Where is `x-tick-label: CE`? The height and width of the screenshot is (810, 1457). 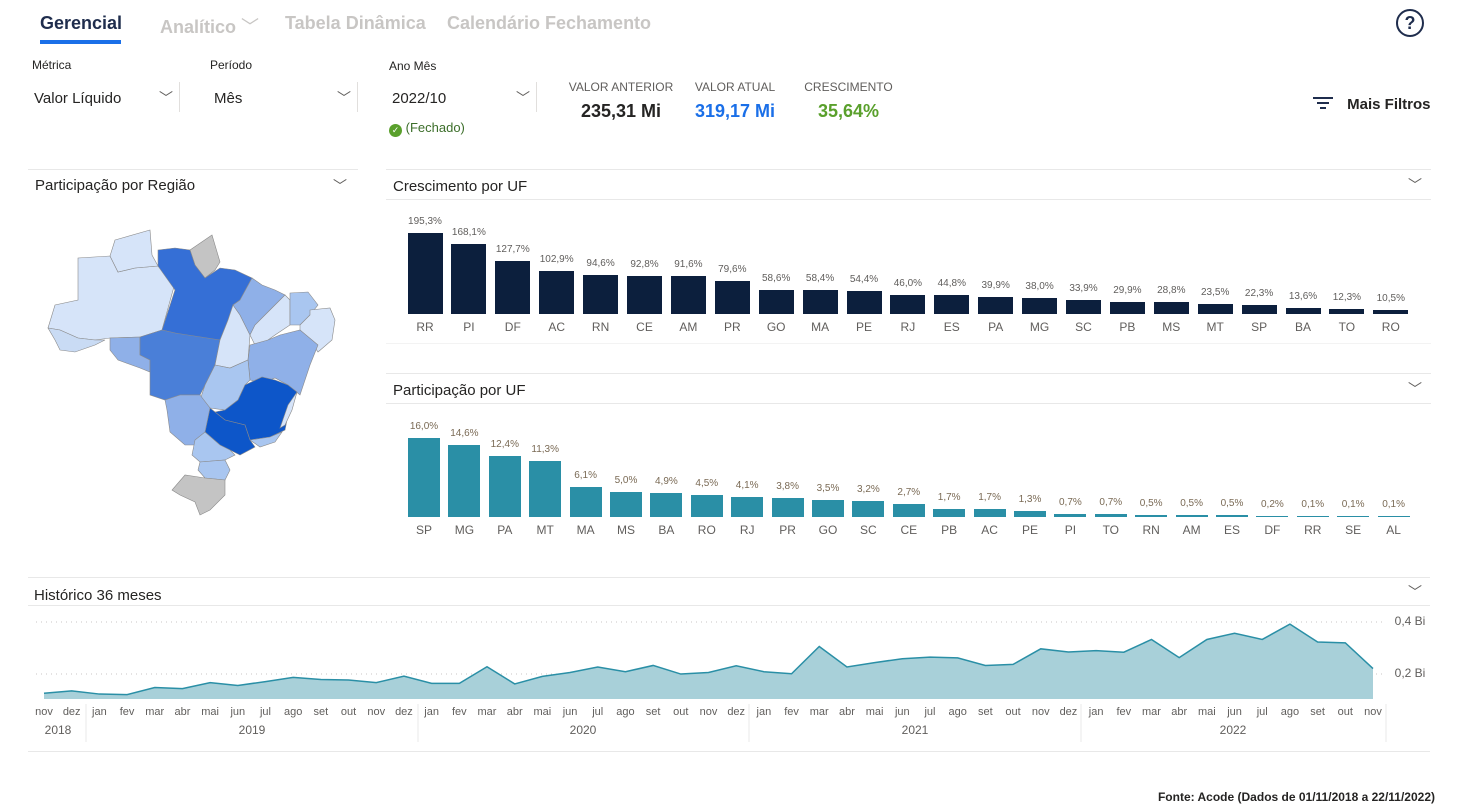
x-tick-label: CE is located at coordinates (909, 530).